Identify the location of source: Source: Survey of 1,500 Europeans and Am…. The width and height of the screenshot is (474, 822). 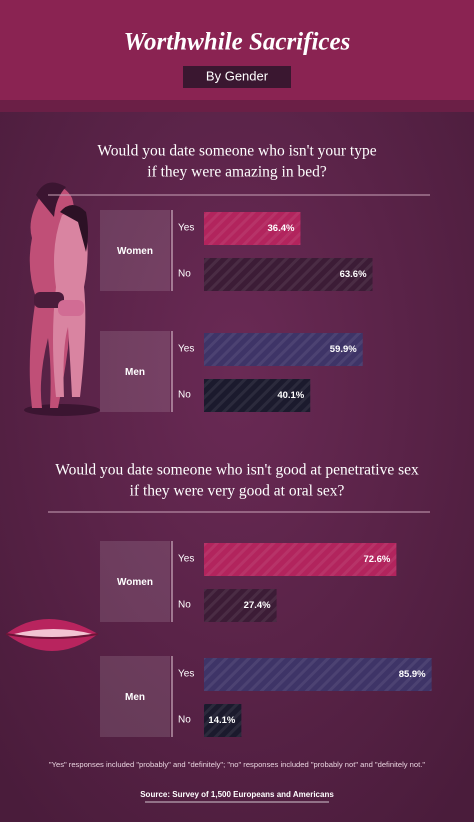
(237, 794).